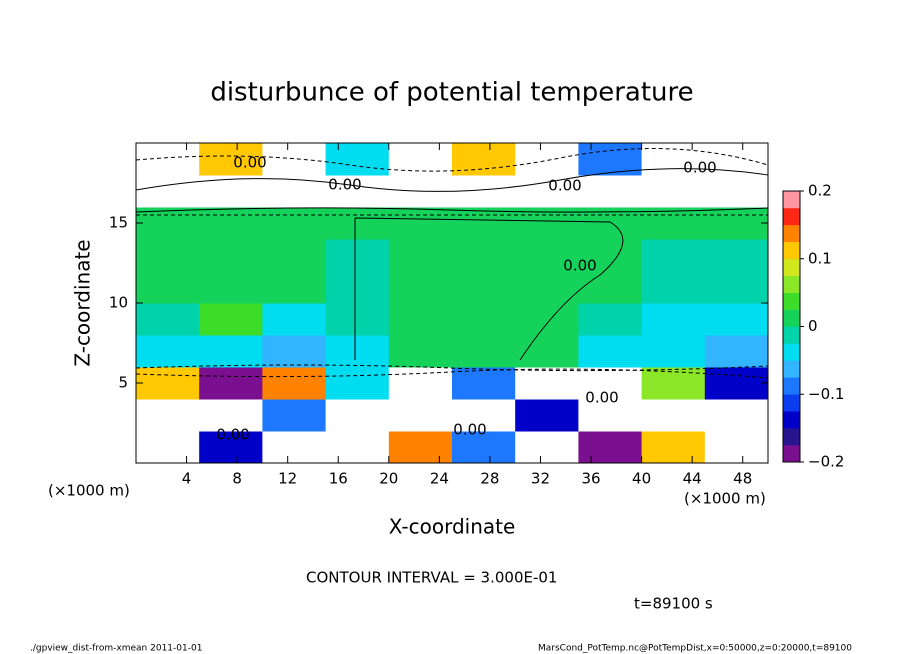  I want to click on y-axis-label: Z-coordinate, so click(83, 302).